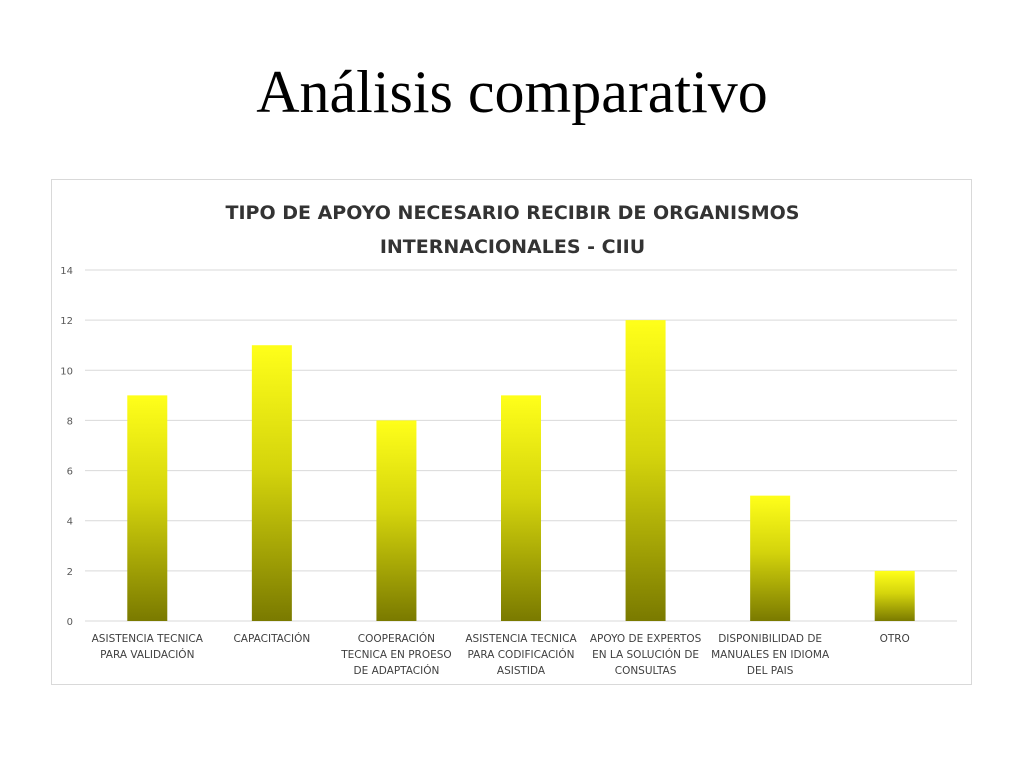 This screenshot has height=768, width=1024. Describe the element at coordinates (770, 671) in the screenshot. I see `x-category-label-line: DEL PAIS` at that location.